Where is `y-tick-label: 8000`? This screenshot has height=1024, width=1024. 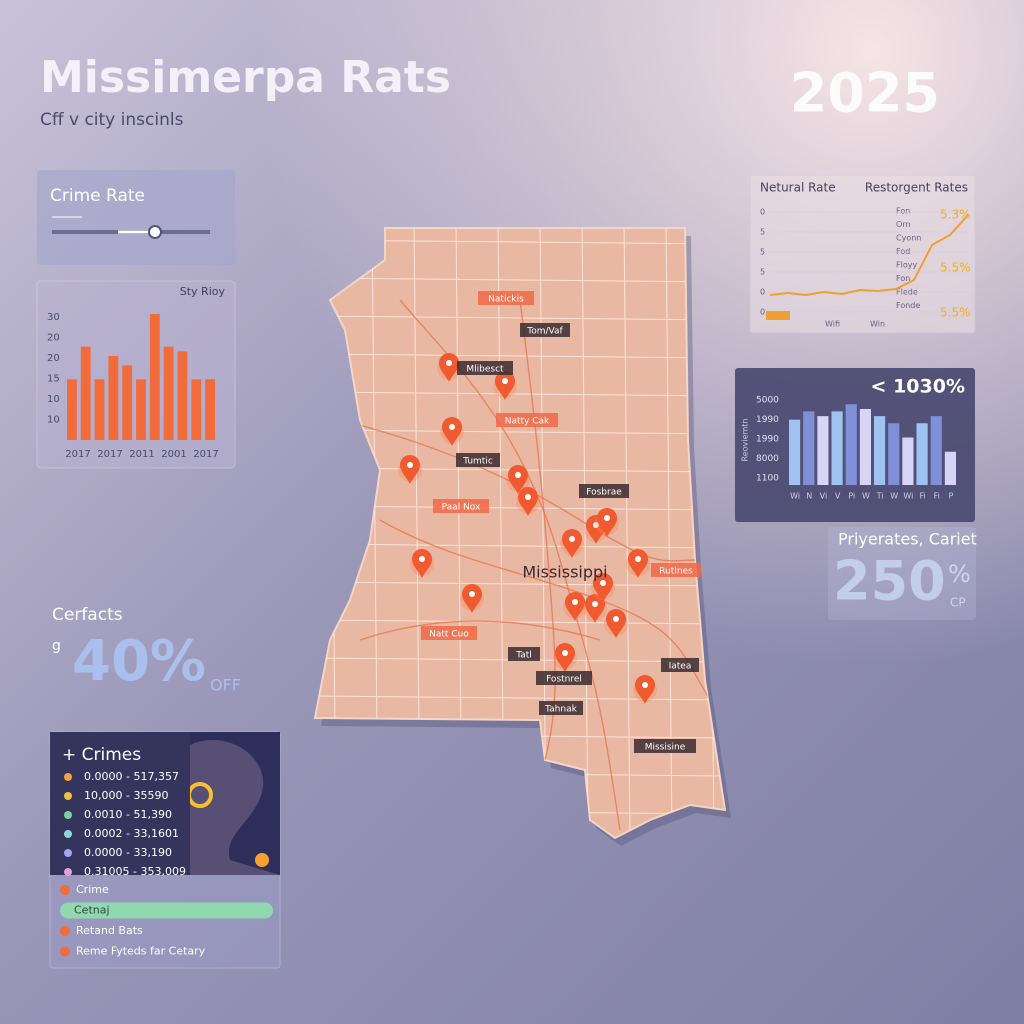
y-tick-label: 8000 is located at coordinates (767, 459).